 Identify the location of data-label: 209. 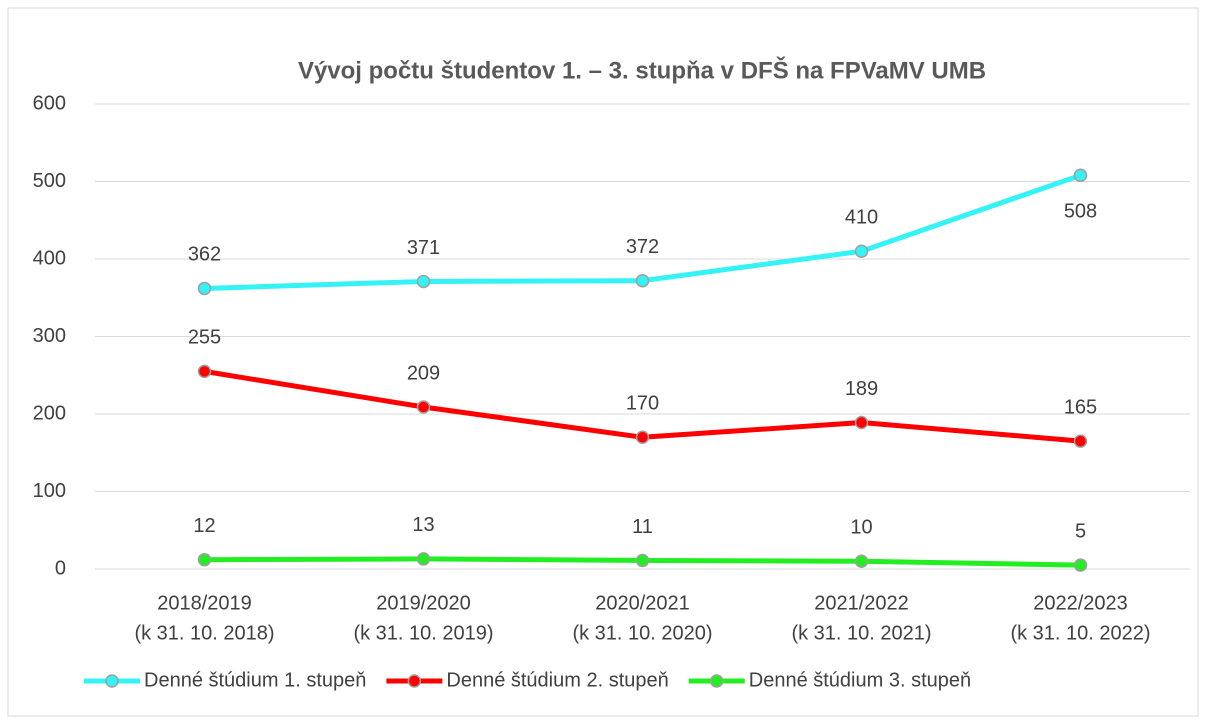
(423, 373).